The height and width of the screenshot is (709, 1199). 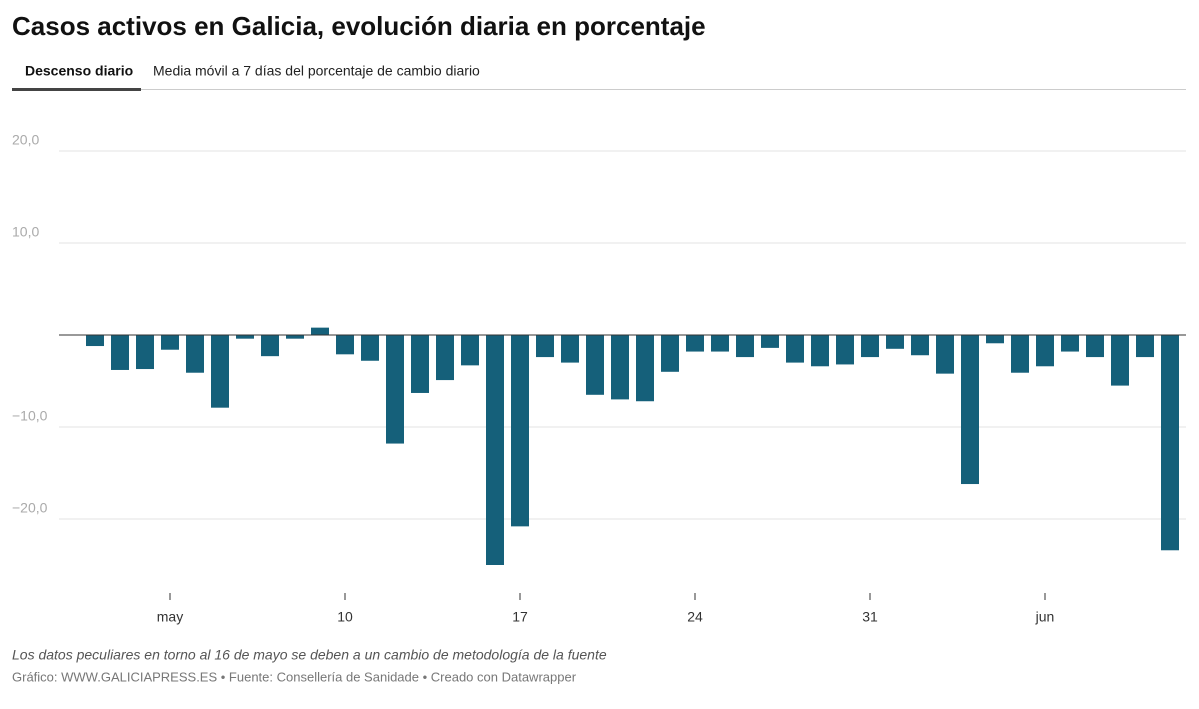 What do you see at coordinates (870, 617) in the screenshot?
I see `x-tick-label: 31` at bounding box center [870, 617].